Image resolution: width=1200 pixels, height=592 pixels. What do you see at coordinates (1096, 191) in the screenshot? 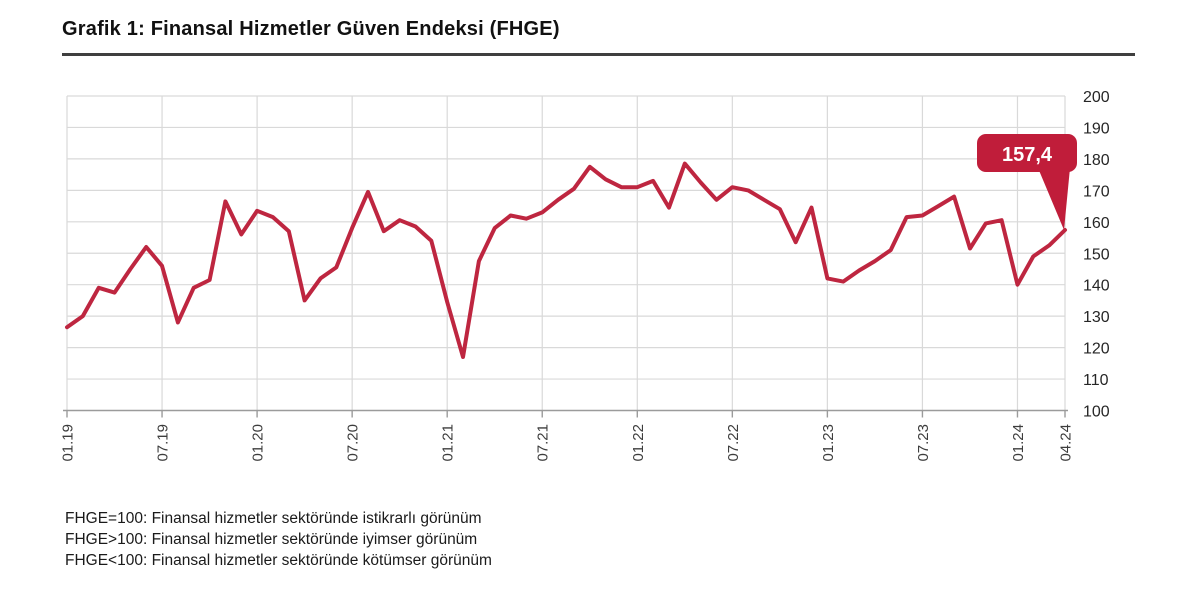
I see `y-axis-label: 170` at bounding box center [1096, 191].